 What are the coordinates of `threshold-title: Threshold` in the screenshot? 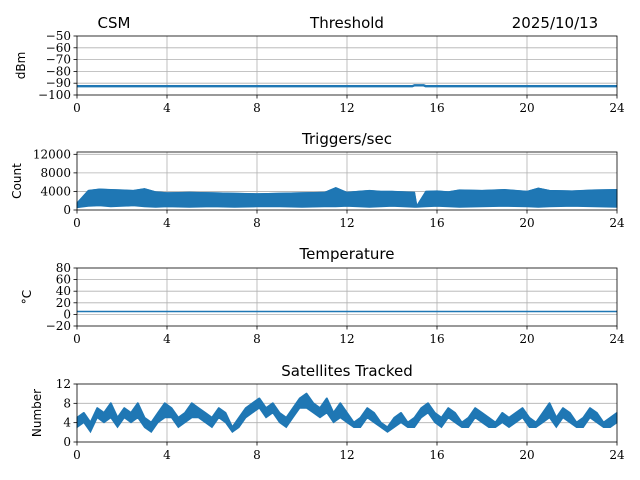 It's located at (346, 23).